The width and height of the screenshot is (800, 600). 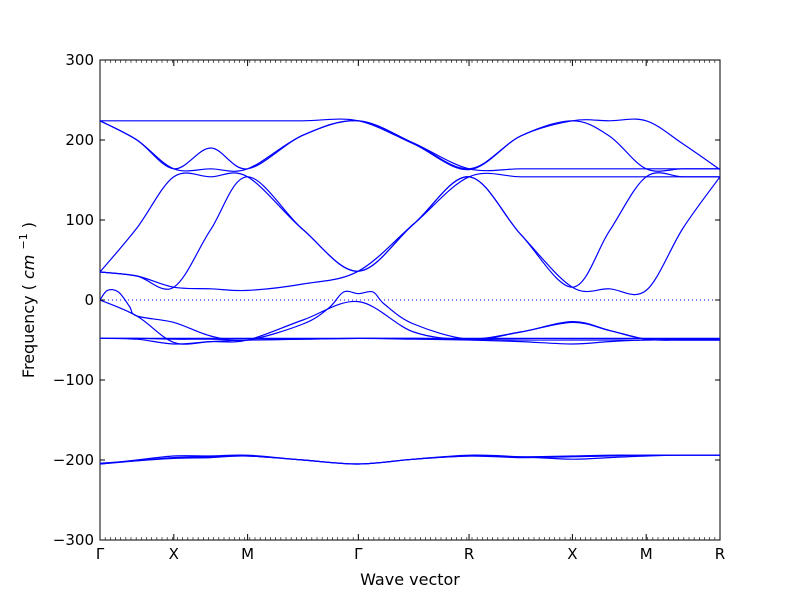 I want to click on y-axis-label-unit: cm, so click(x=28, y=267).